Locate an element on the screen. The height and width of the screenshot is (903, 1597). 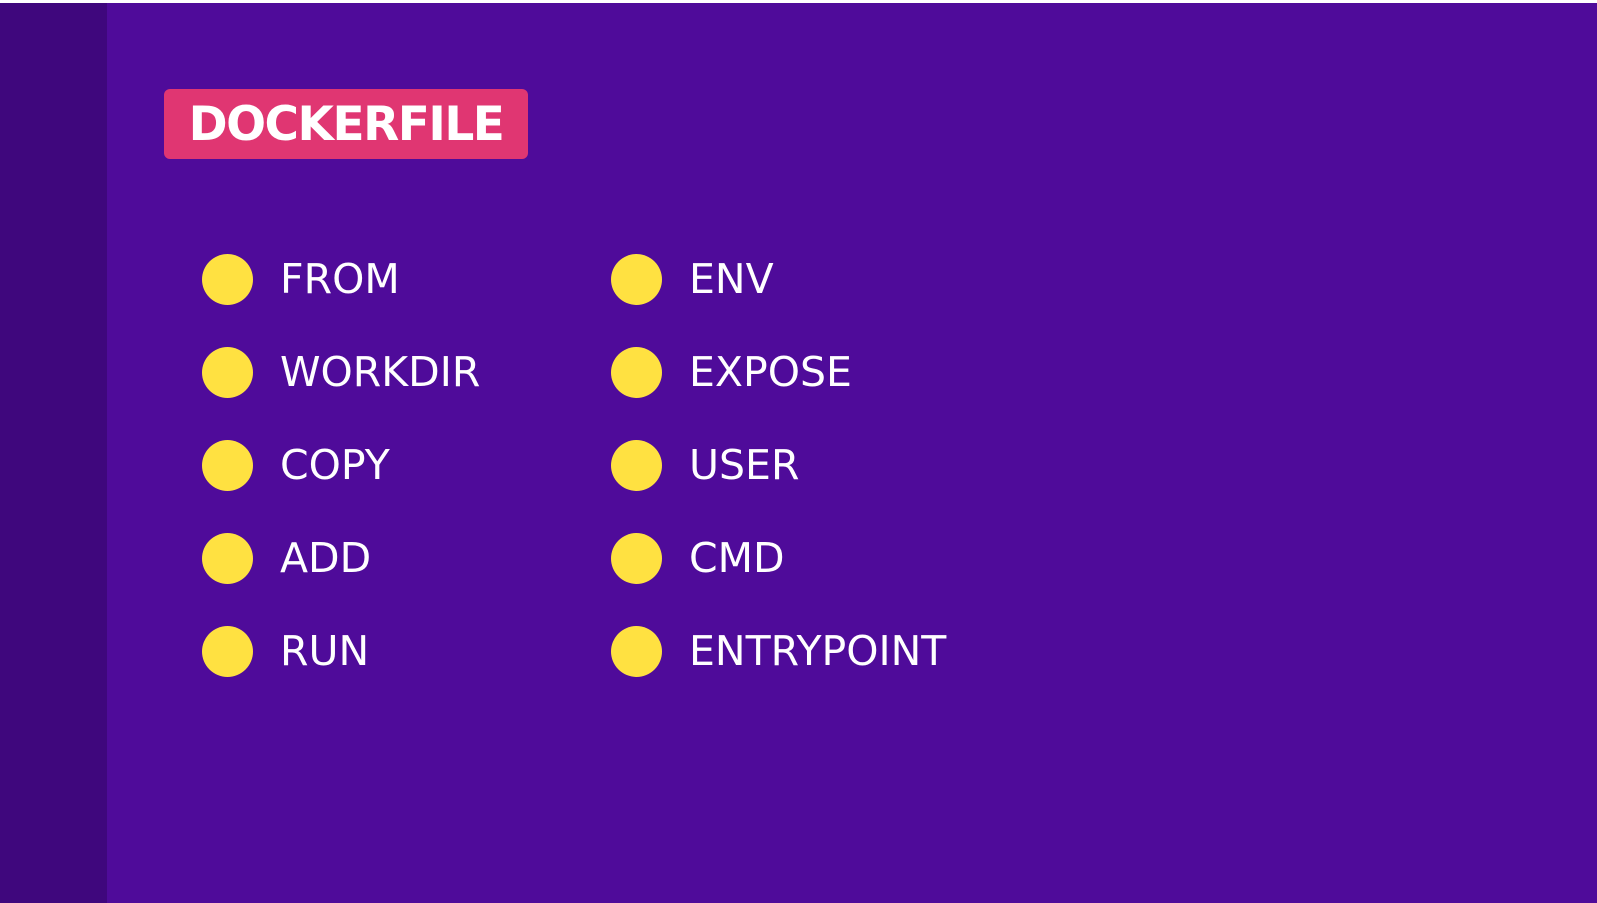
instruction-label: USER is located at coordinates (744, 464).